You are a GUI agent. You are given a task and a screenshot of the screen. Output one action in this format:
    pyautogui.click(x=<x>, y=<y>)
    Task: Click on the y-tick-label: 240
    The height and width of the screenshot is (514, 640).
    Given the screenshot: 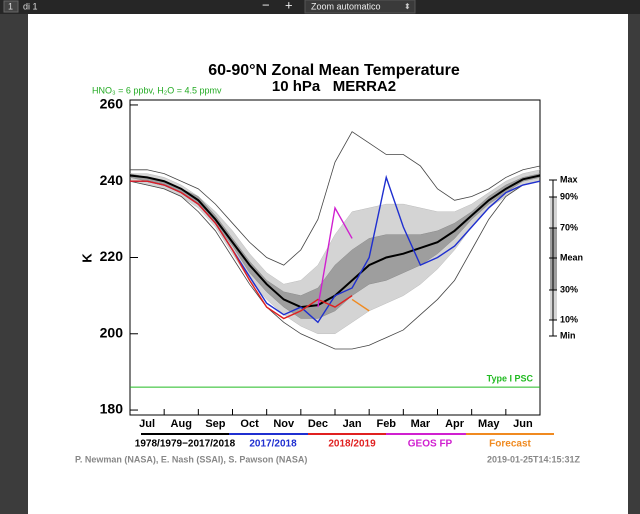 What is the action you would take?
    pyautogui.click(x=112, y=180)
    